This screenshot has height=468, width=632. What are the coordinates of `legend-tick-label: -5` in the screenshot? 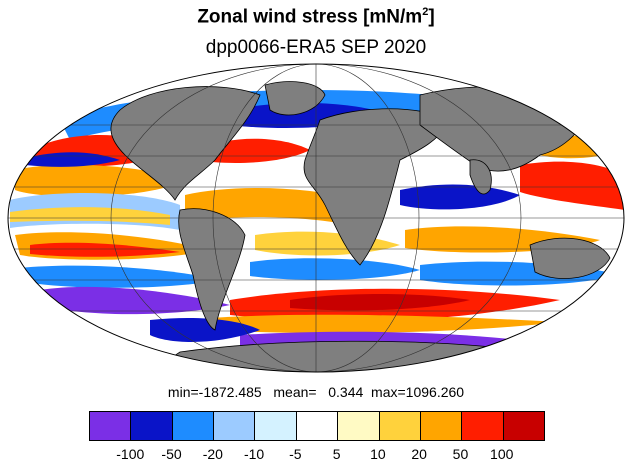 It's located at (295, 454).